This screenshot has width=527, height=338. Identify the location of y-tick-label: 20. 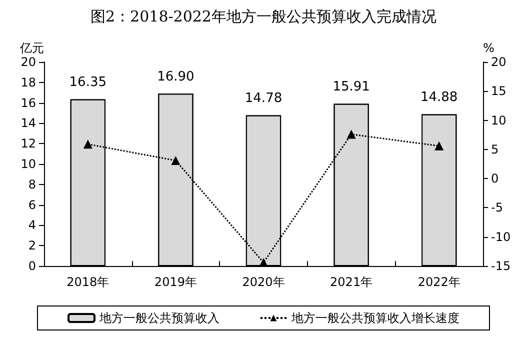
(28, 62).